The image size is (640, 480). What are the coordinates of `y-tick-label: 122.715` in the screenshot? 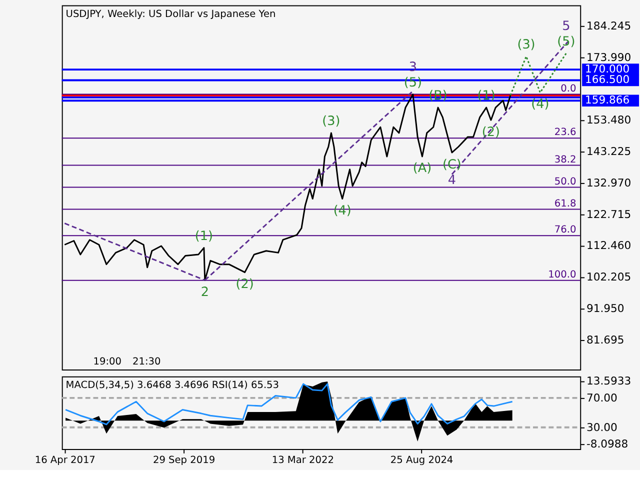 It's located at (609, 214).